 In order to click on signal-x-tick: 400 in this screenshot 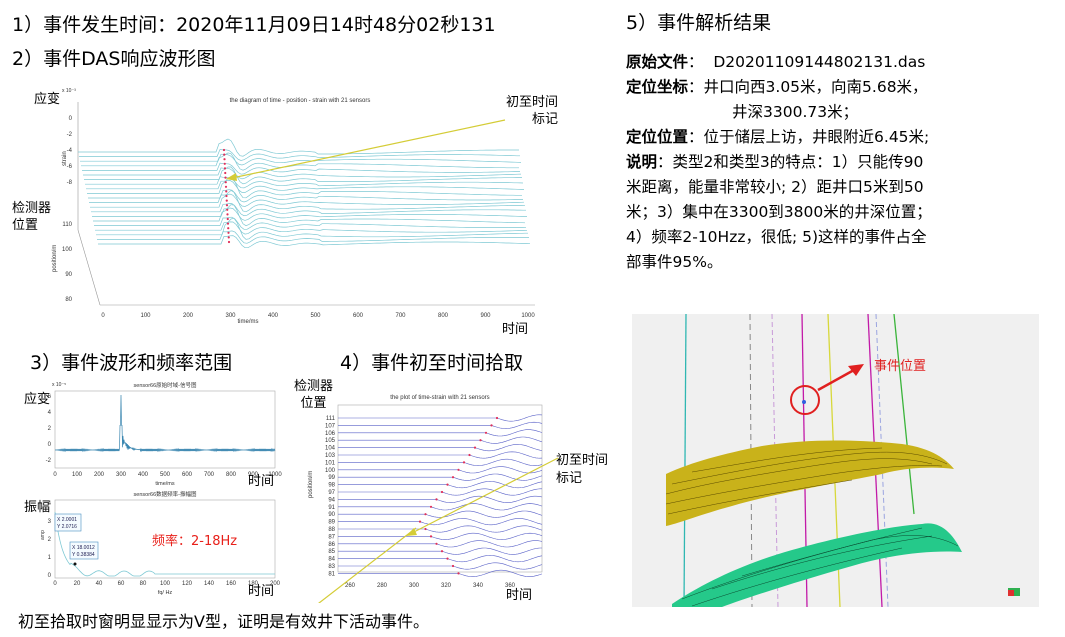, I will do `click(143, 475)`.